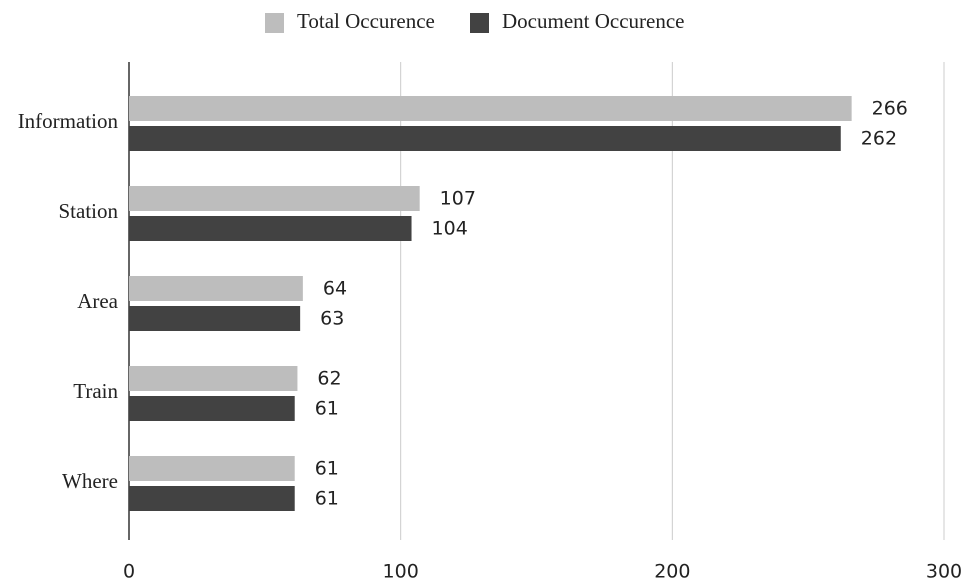  What do you see at coordinates (890, 109) in the screenshot?
I see `value-label: 266` at bounding box center [890, 109].